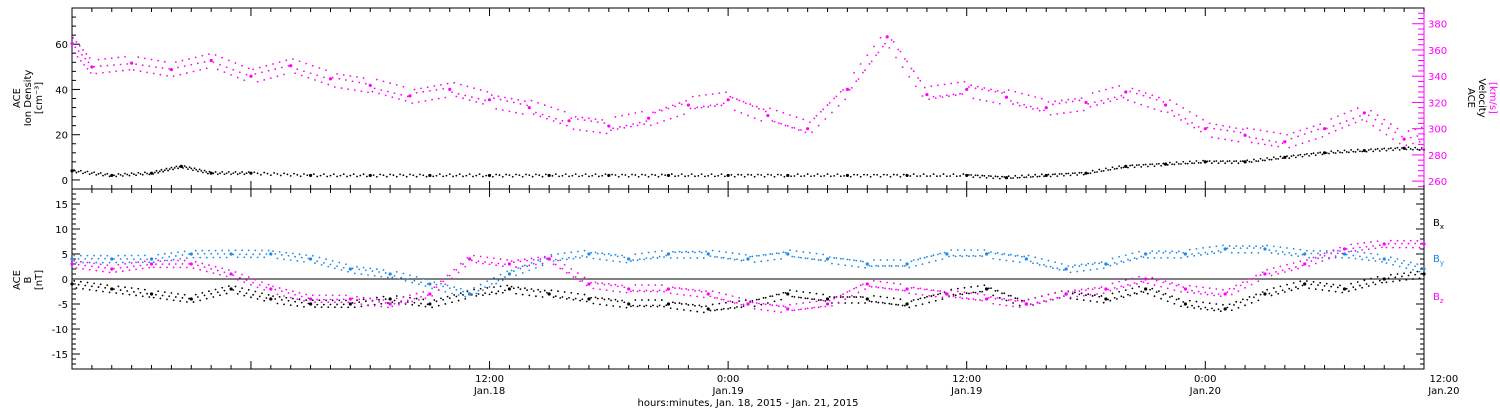 The image size is (1500, 410). I want to click on by-point, so click(947, 254).